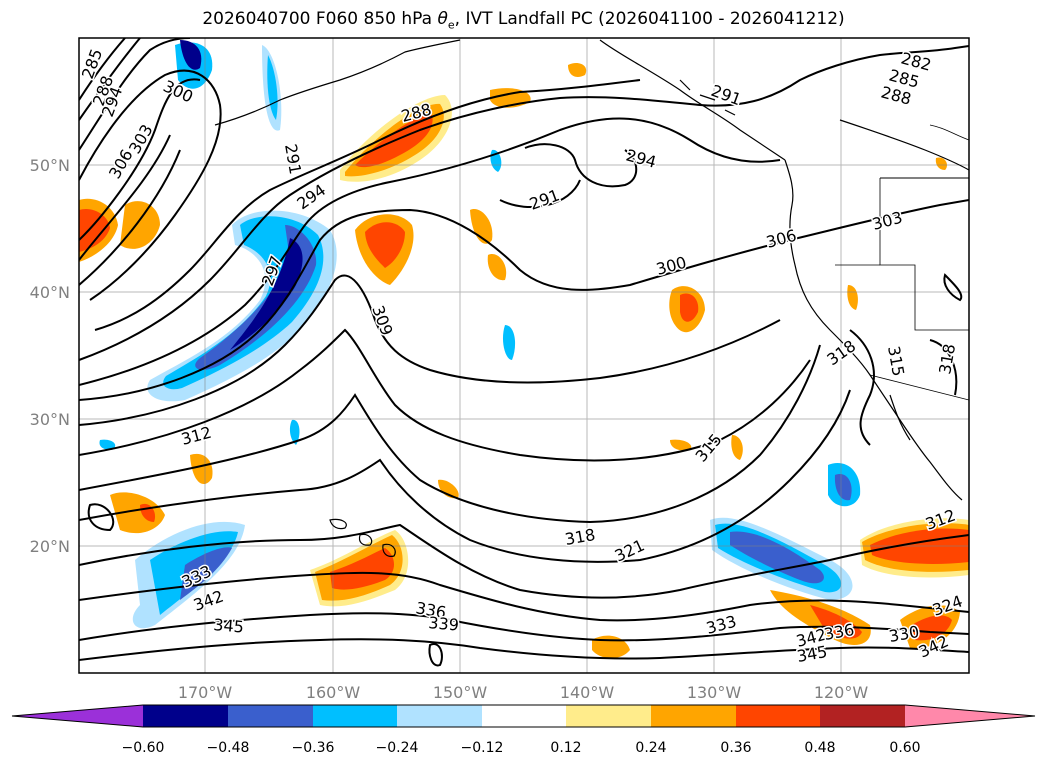 Image resolution: width=1047 pixels, height=767 pixels. What do you see at coordinates (444, 624) in the screenshot?
I see `contour-label: 339` at bounding box center [444, 624].